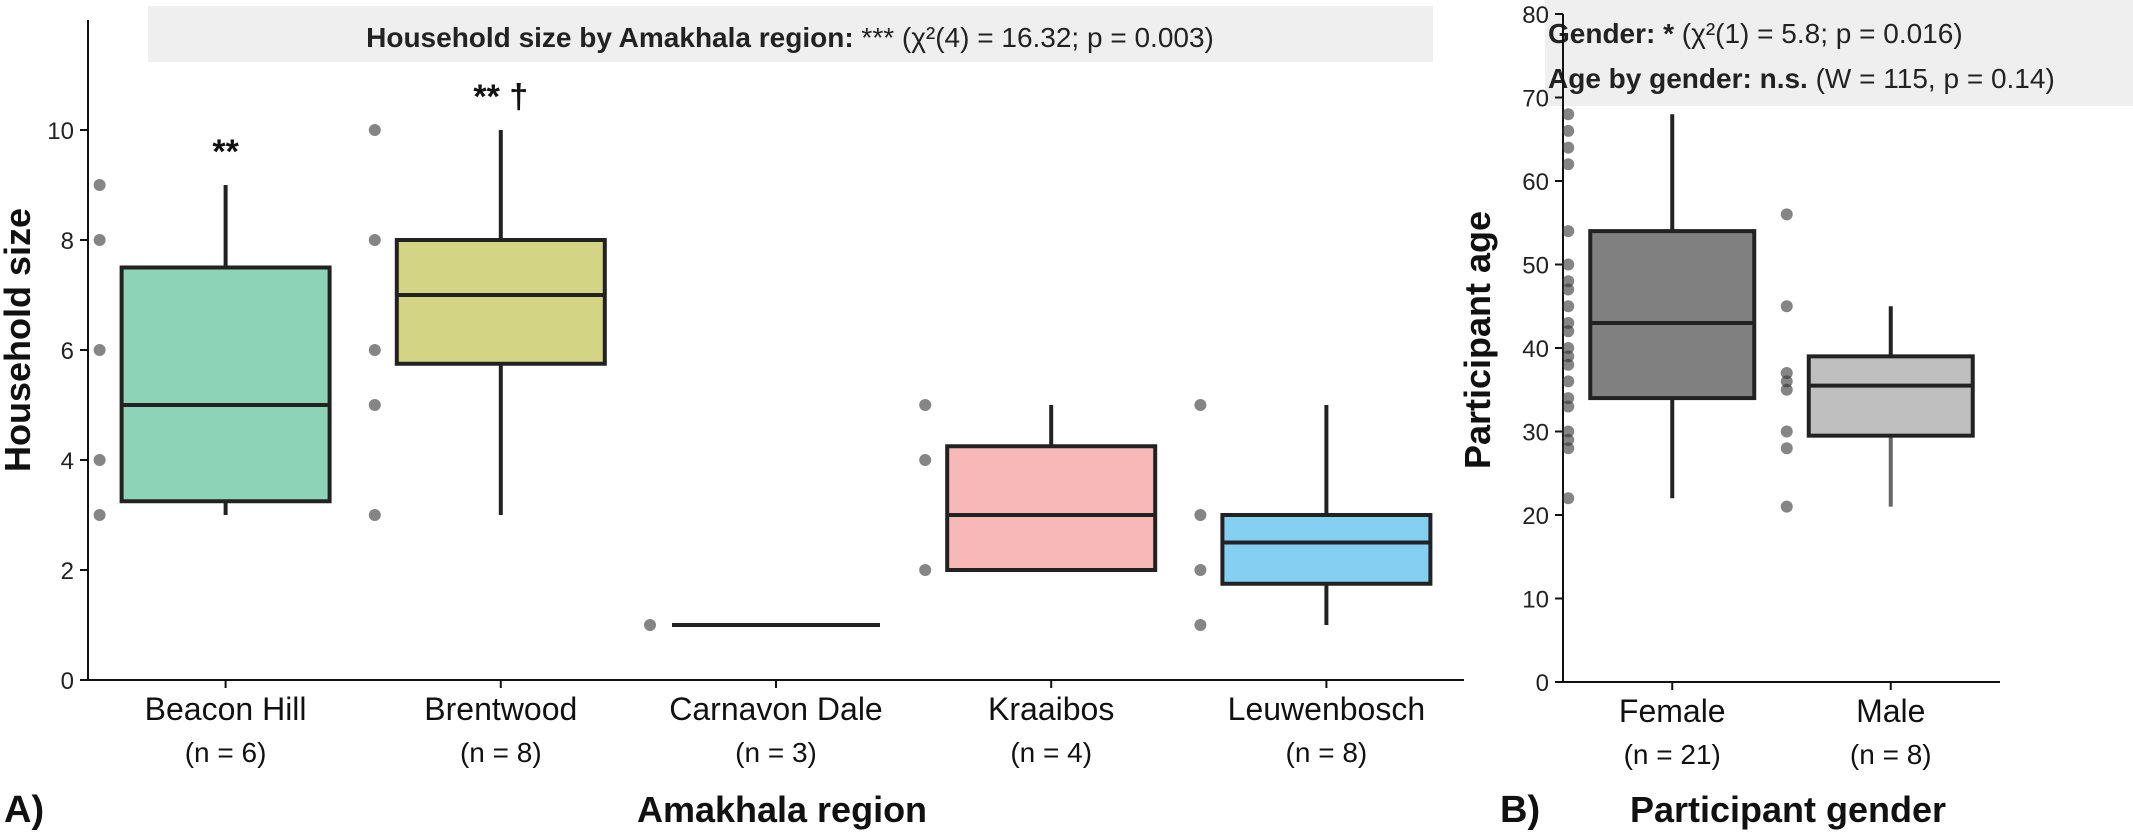  Describe the element at coordinates (1477, 340) in the screenshot. I see `panel-b-y-axis-title: Participant age` at that location.